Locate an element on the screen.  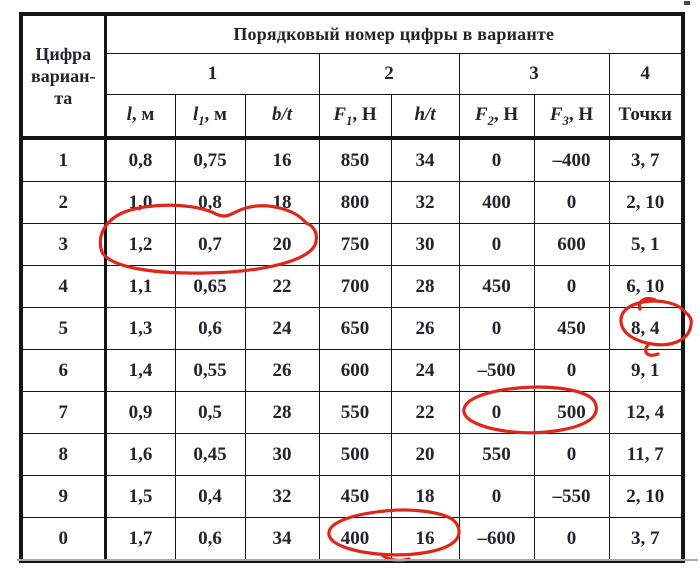
scan-speck is located at coordinates (687, 3).